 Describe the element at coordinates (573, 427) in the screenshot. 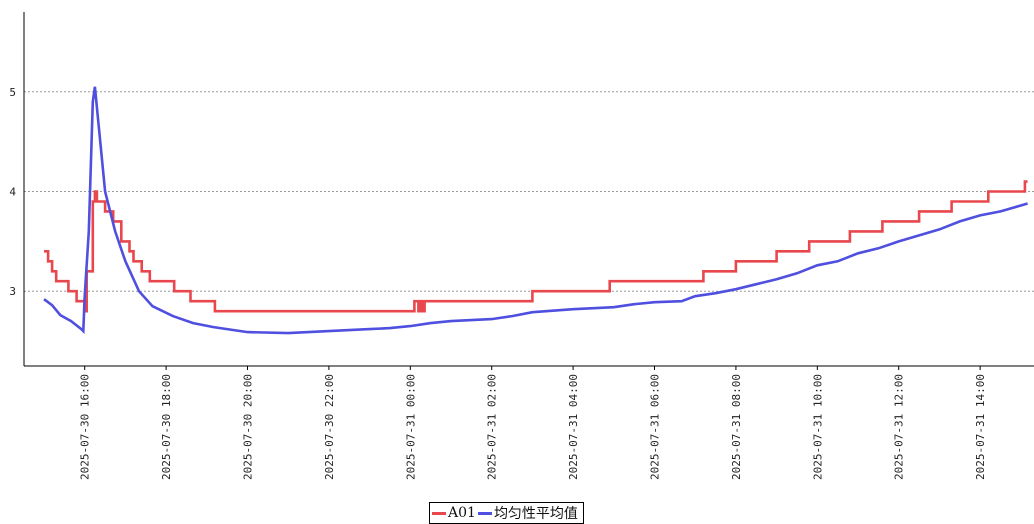

I see `x-tick-label: 2025-07-31 04:00` at that location.